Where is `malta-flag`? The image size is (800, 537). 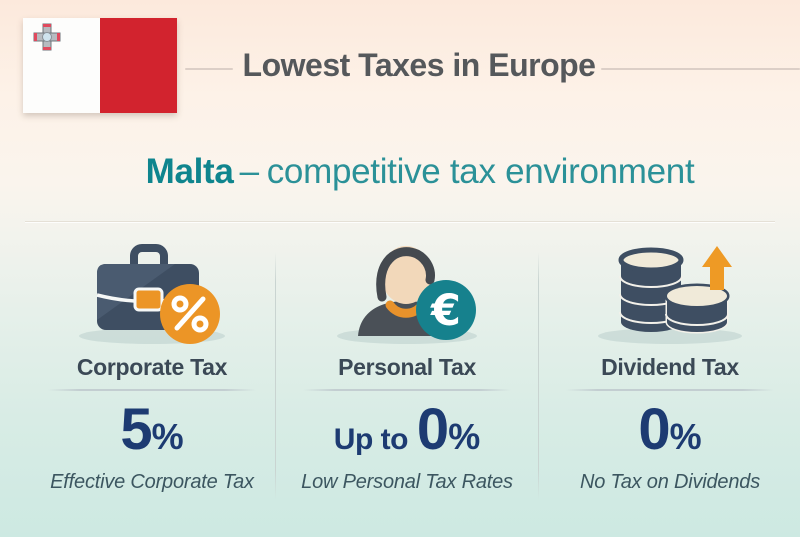 malta-flag is located at coordinates (100, 65).